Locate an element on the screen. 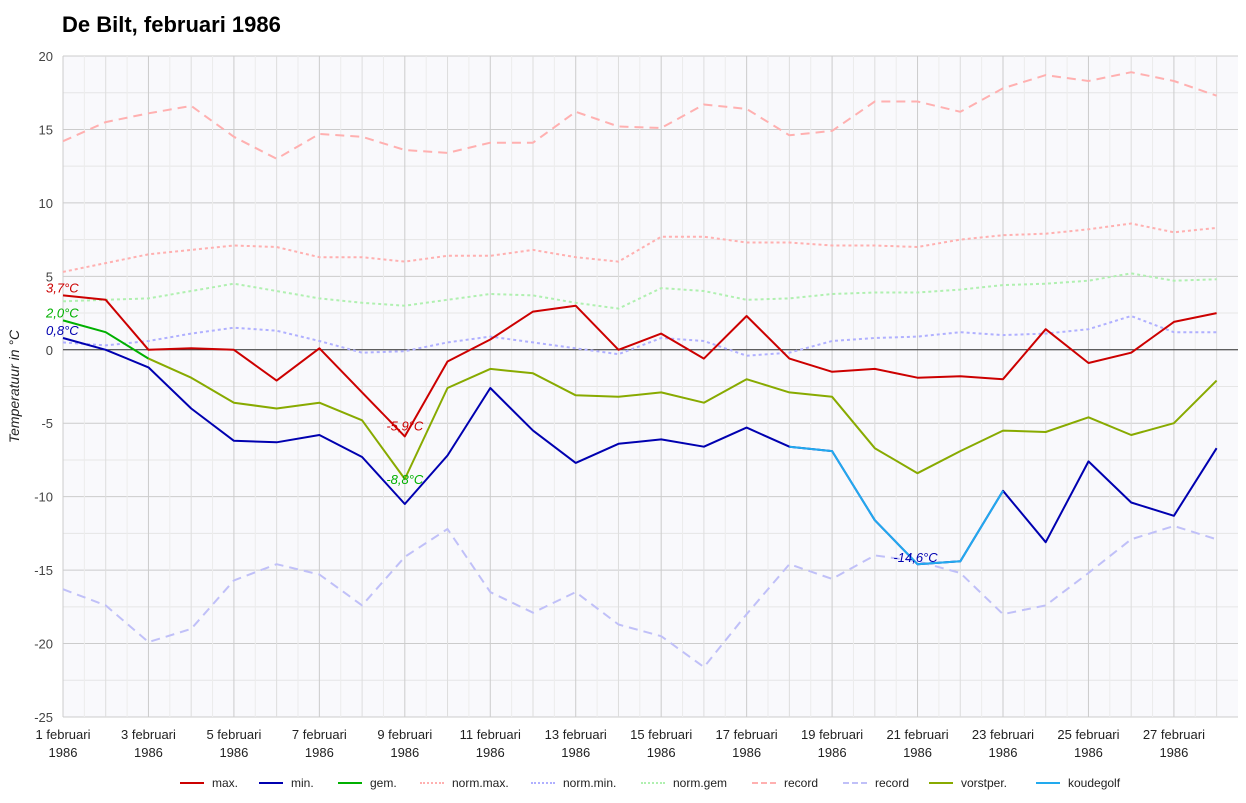 This screenshot has height=803, width=1246. series-line-record_max is located at coordinates (639, 115).